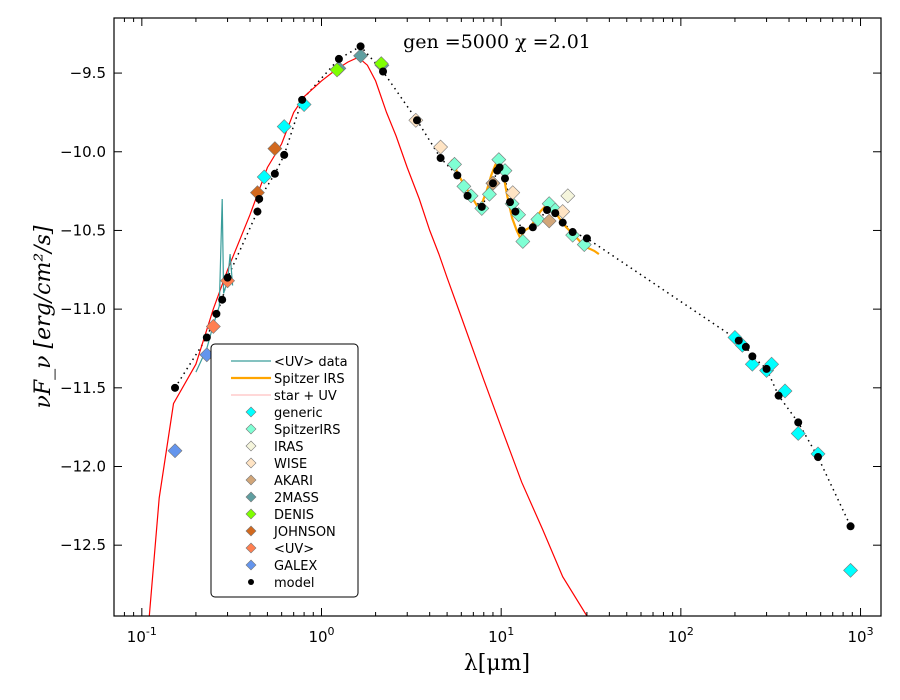 Image resolution: width=900 pixels, height=700 pixels. Describe the element at coordinates (497, 42) in the screenshot. I see `chart-title: gen =5000 χ =2.01` at that location.